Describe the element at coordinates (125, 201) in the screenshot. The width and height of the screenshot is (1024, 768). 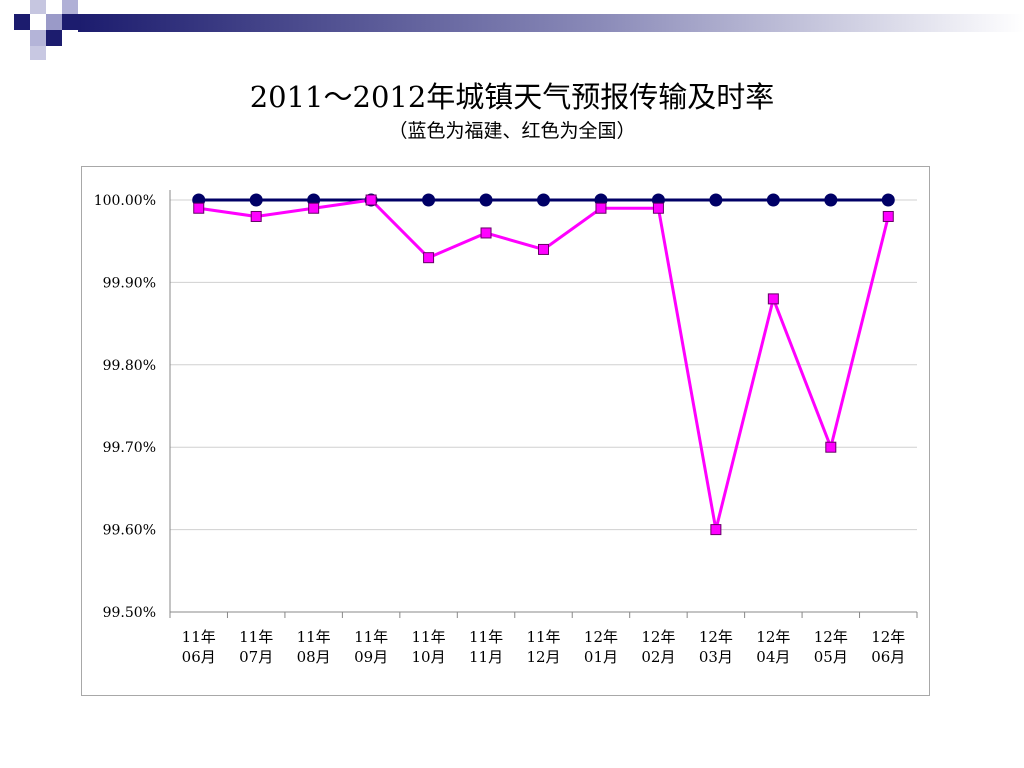
I see `y-tick-label: 100.00%` at that location.